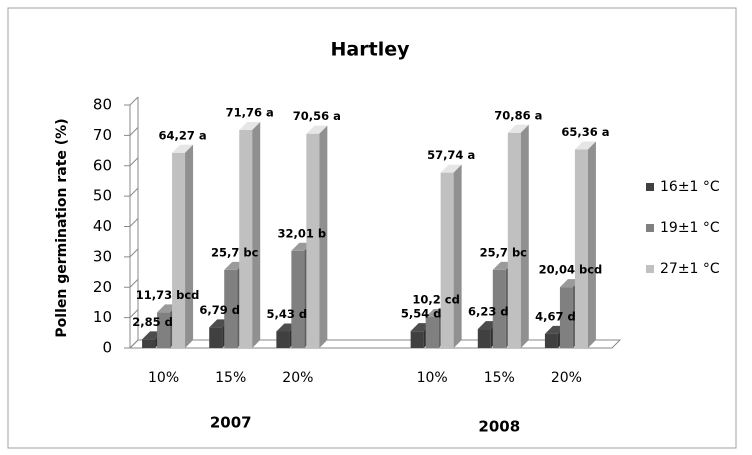 This screenshot has height=455, width=752. Describe the element at coordinates (102, 165) in the screenshot. I see `y-tick-label: 60` at that location.